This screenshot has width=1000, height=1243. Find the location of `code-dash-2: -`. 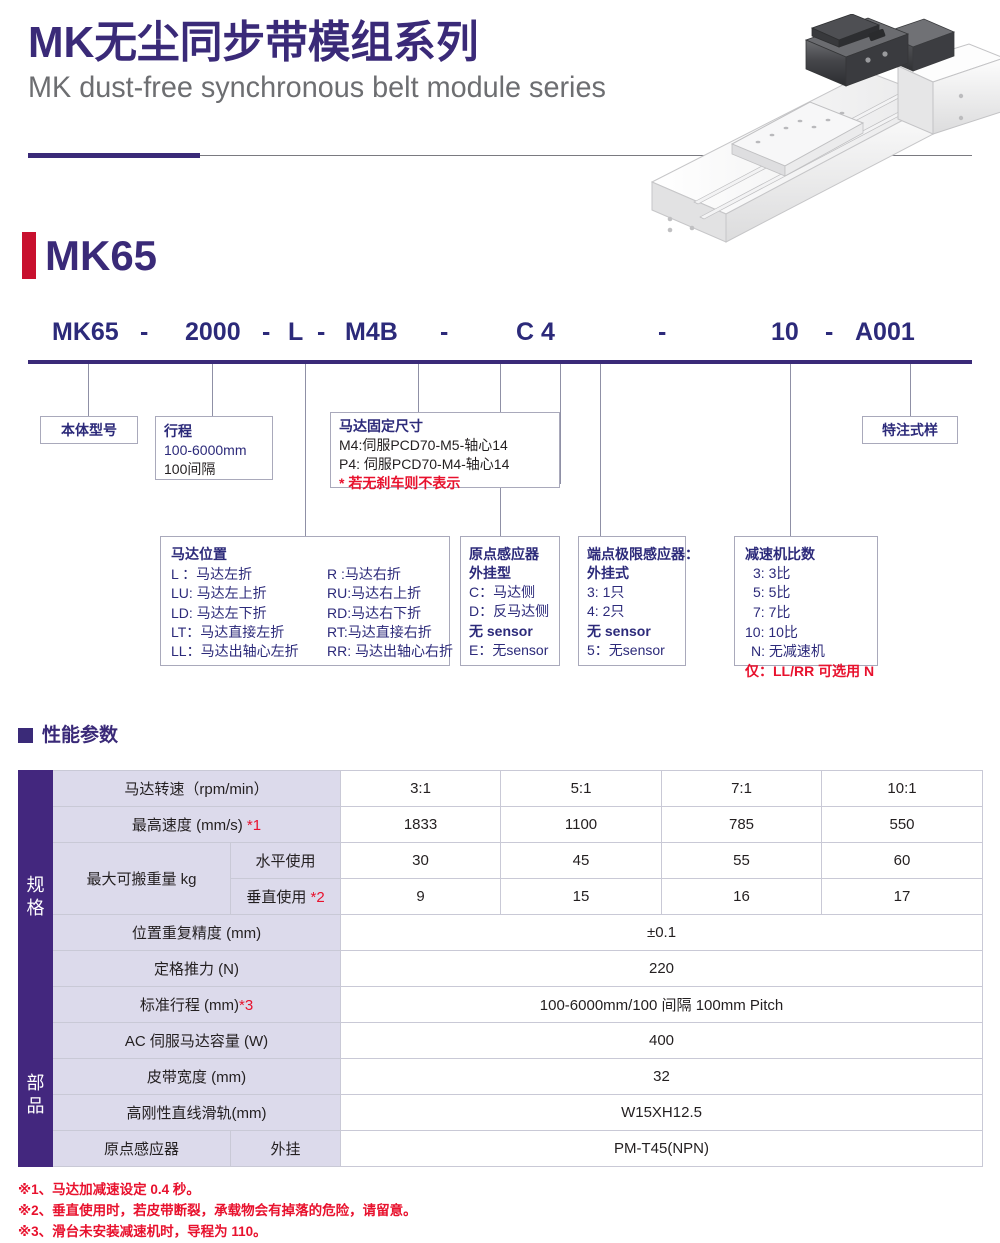

code-dash-2: - is located at coordinates (266, 332).